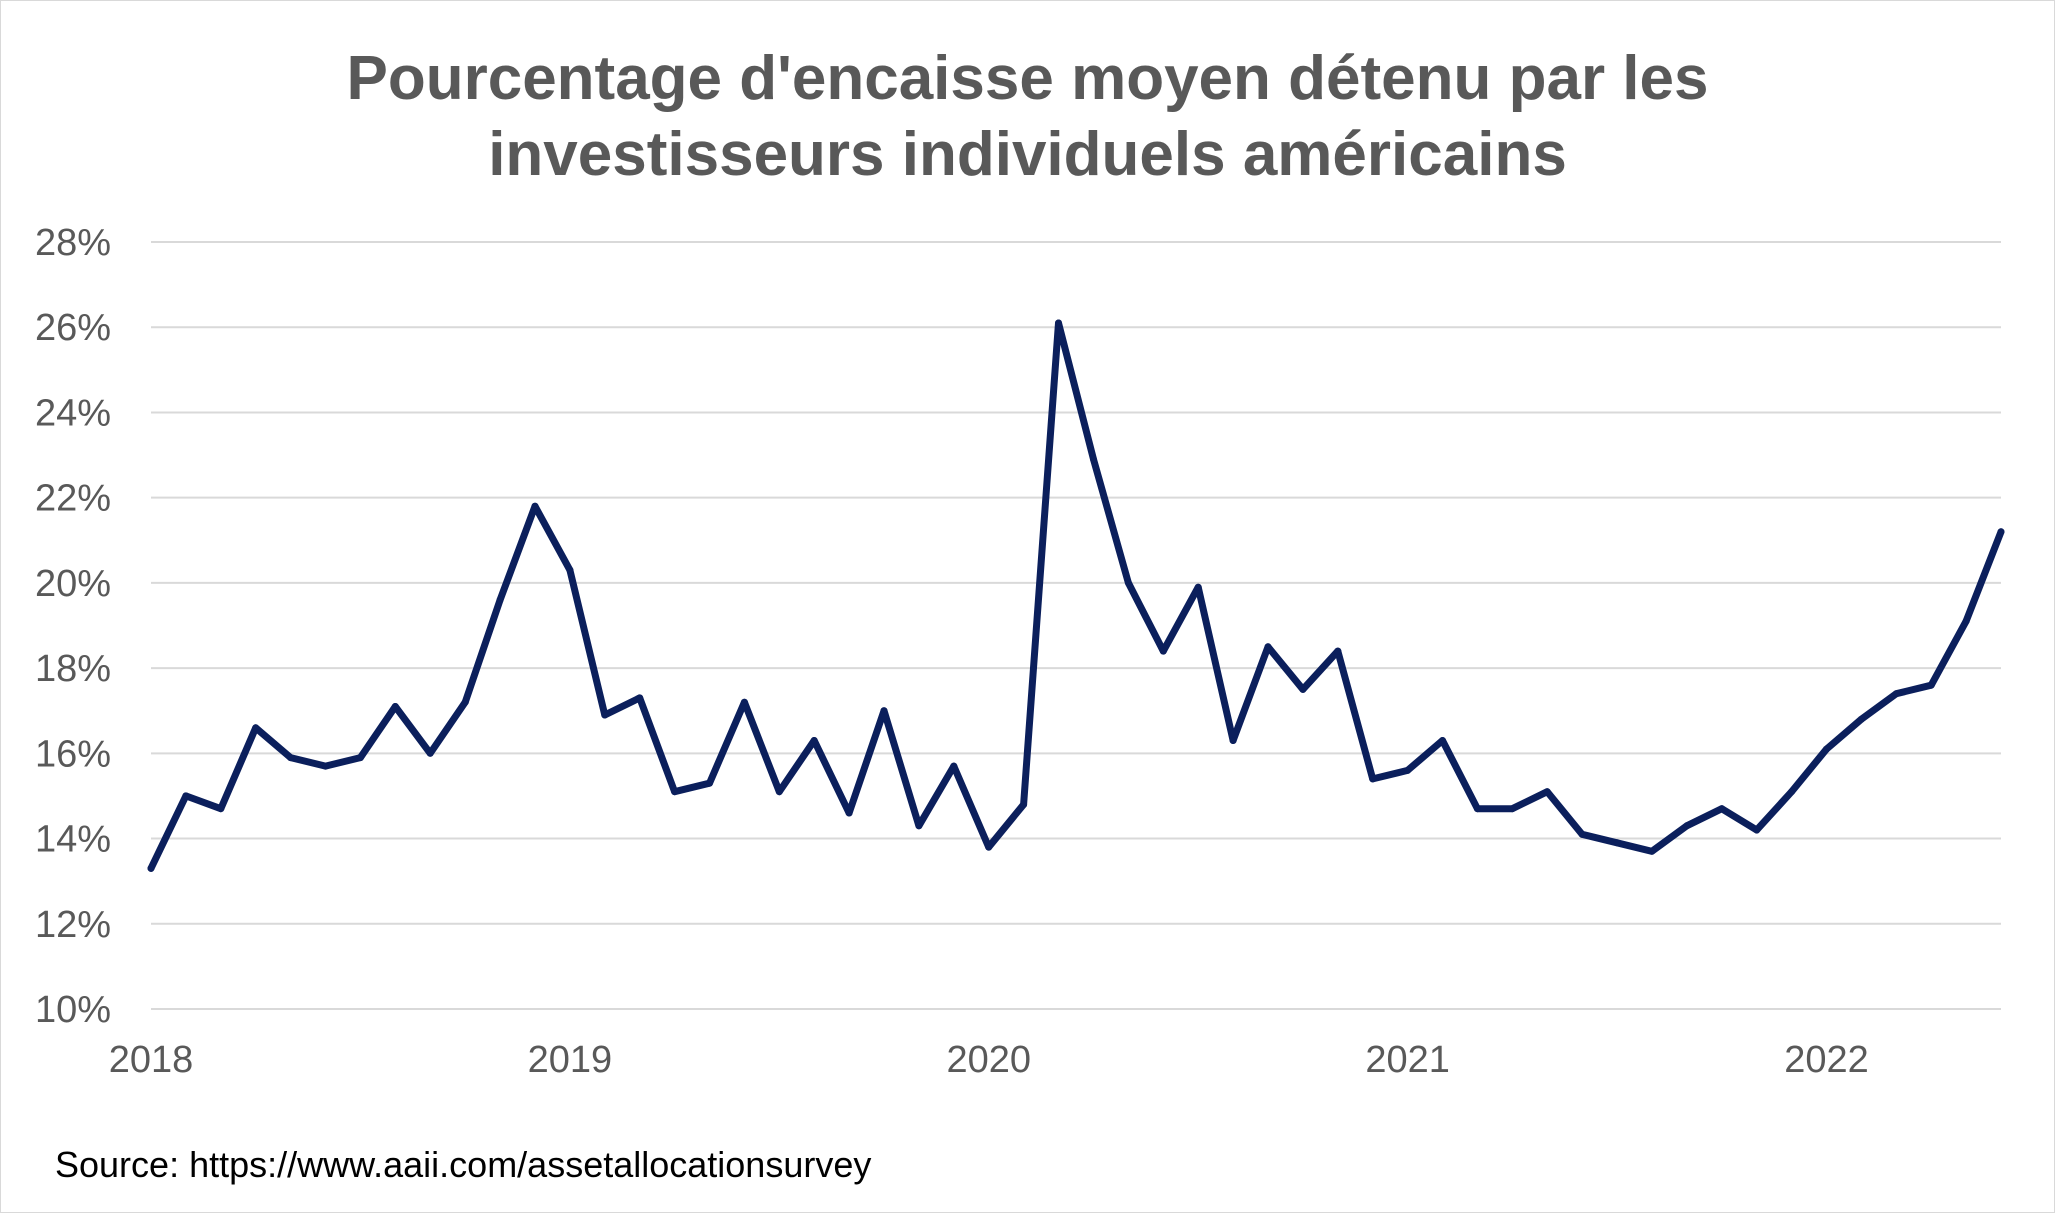  What do you see at coordinates (73, 584) in the screenshot?
I see `y-tick-label: 20%` at bounding box center [73, 584].